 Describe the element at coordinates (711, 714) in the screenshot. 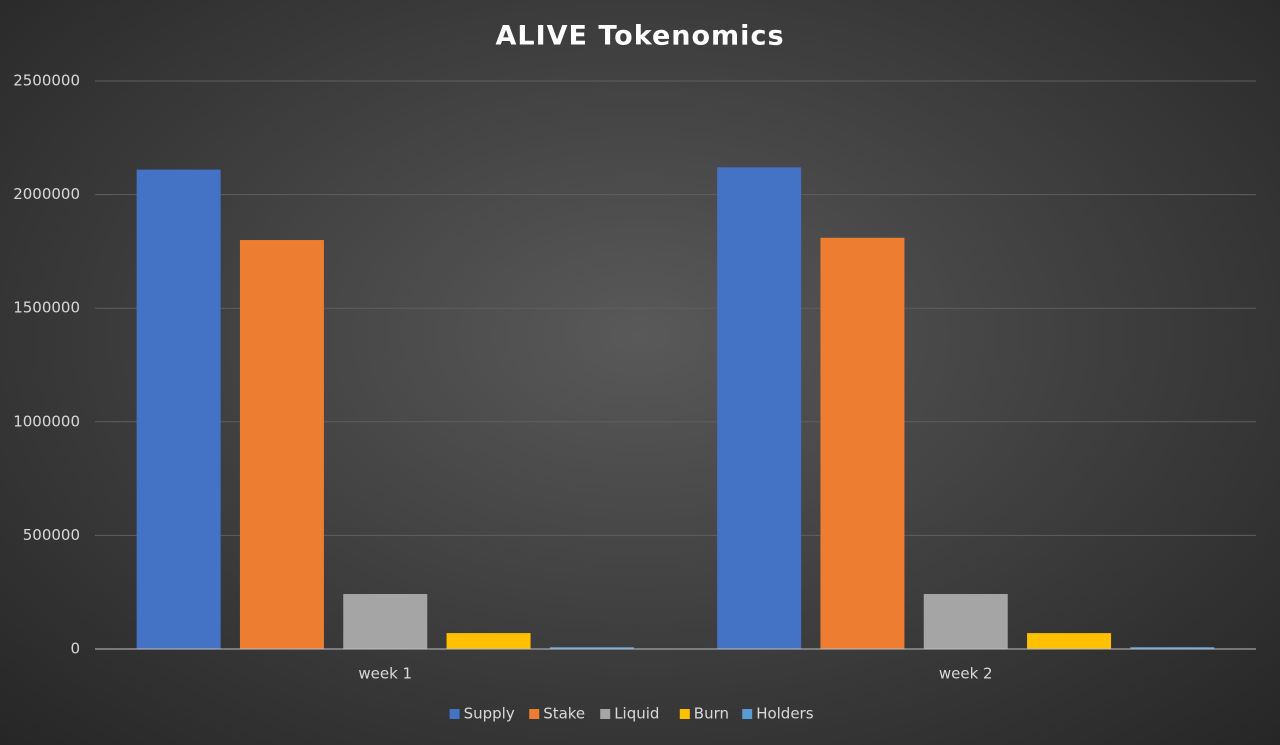

I see `legend-label: Burn` at that location.